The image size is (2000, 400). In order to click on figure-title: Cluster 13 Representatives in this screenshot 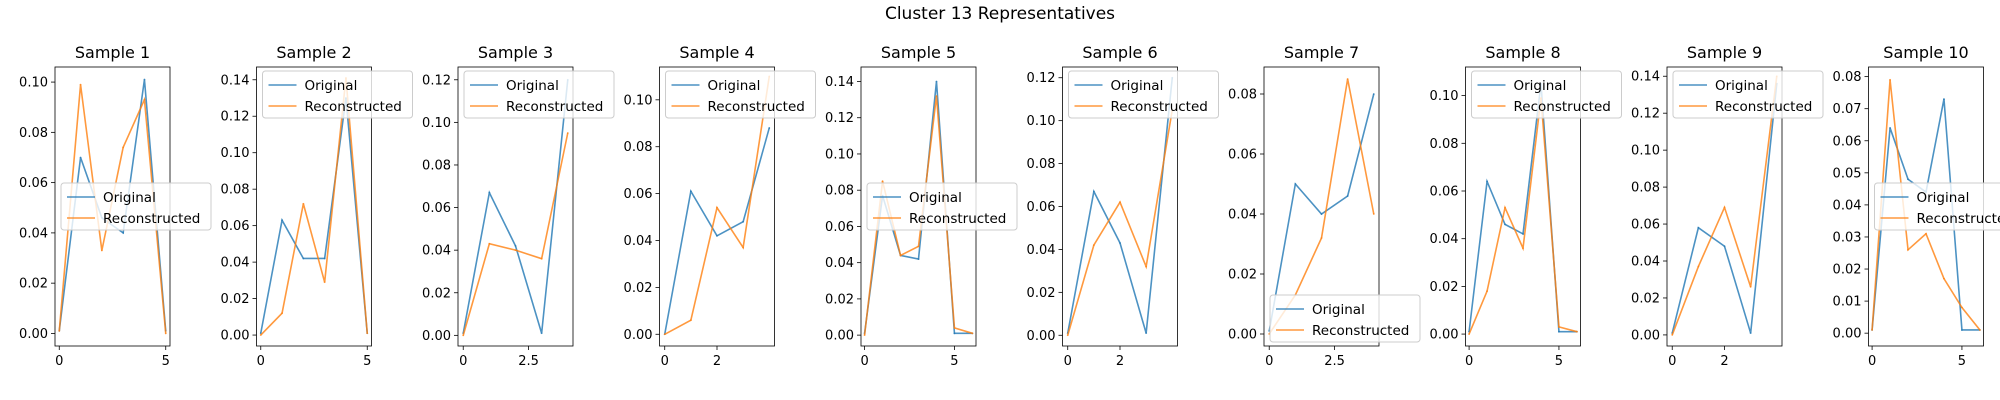, I will do `click(1000, 14)`.